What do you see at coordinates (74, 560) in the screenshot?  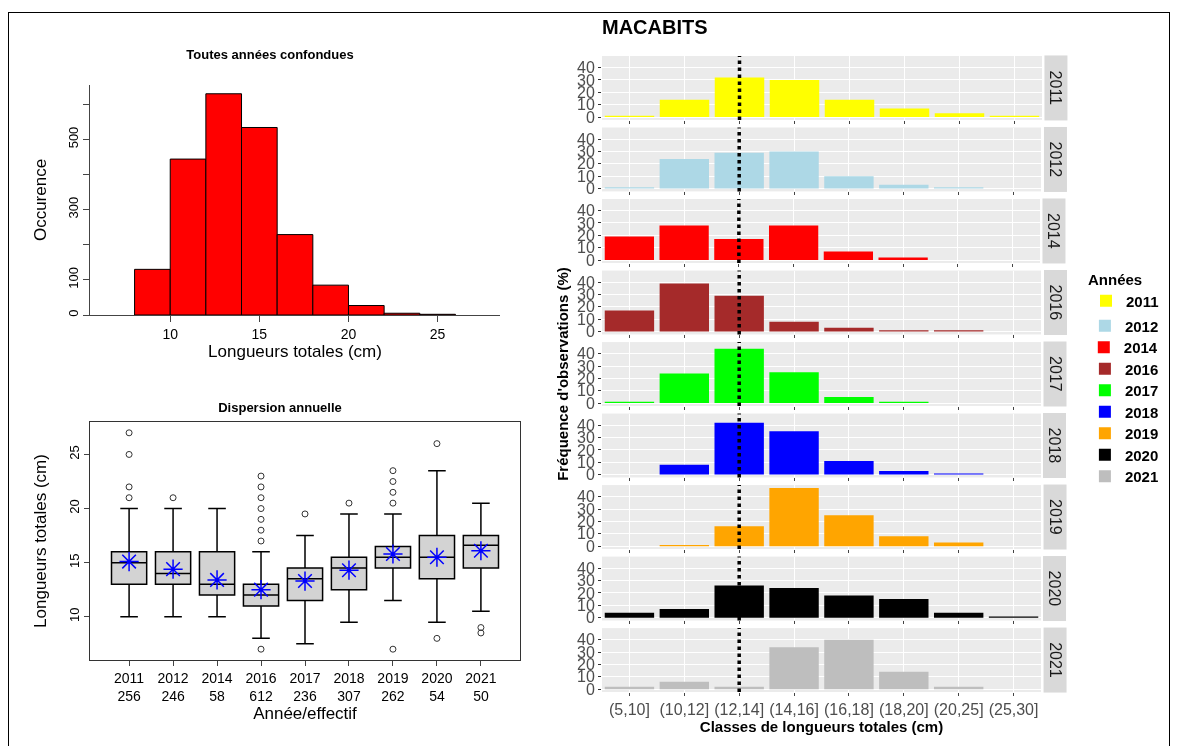 I see `y-tick-label: 15` at bounding box center [74, 560].